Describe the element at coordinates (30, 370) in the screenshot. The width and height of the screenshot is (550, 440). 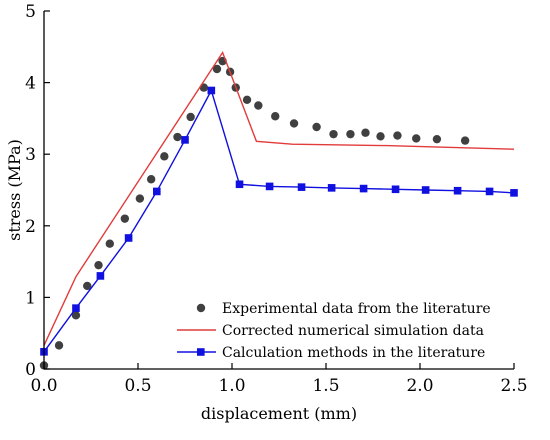
I see `y-tick-label: 0` at that location.